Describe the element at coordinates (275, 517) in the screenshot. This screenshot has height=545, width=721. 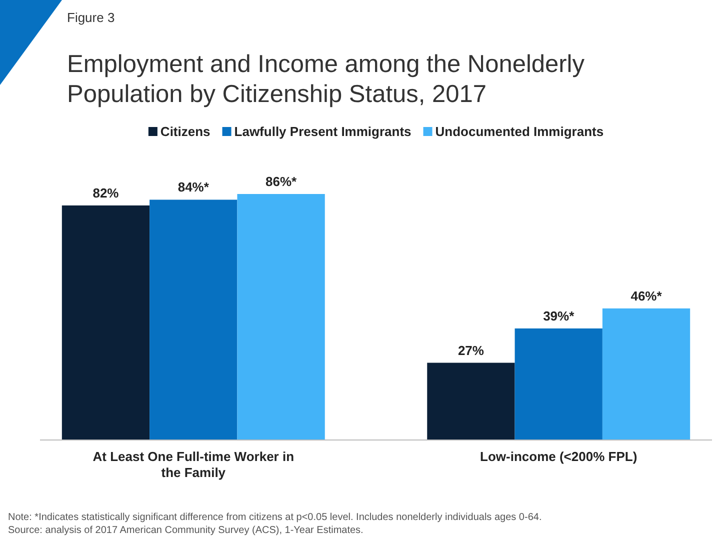
I see `text: Note: *Indicates statistically significant difference from citizens at p<0.05 level. Includes nonelderly individuals ages 0-64.` at that location.